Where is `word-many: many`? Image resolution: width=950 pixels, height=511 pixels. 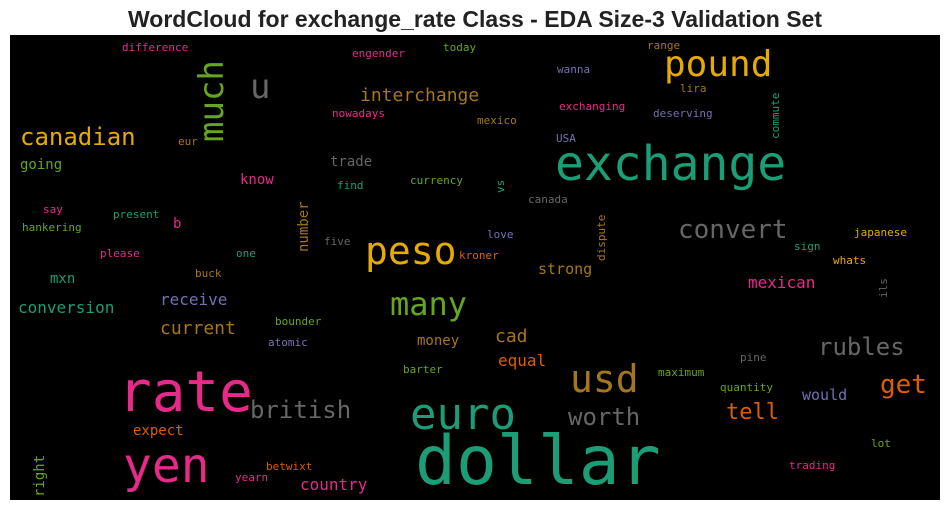 word-many: many is located at coordinates (429, 304).